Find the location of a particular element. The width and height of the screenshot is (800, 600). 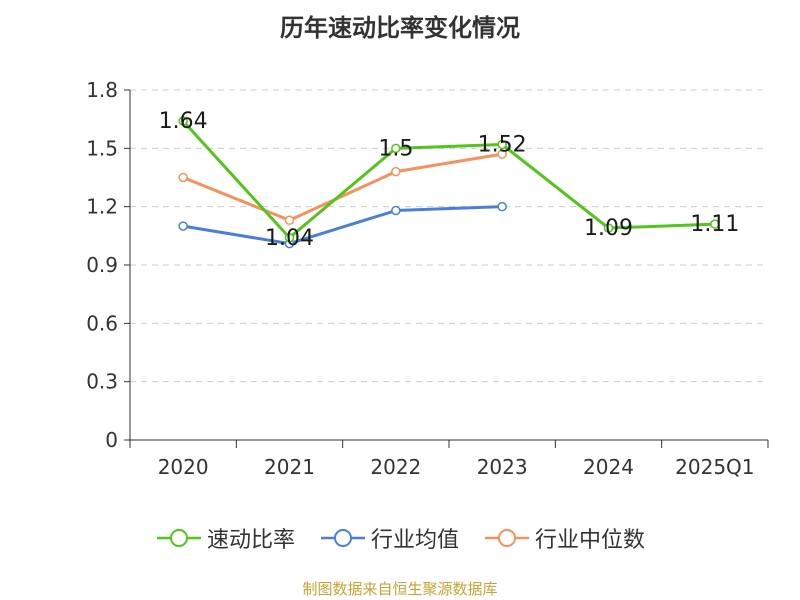

data-label: 1.09 is located at coordinates (608, 228).